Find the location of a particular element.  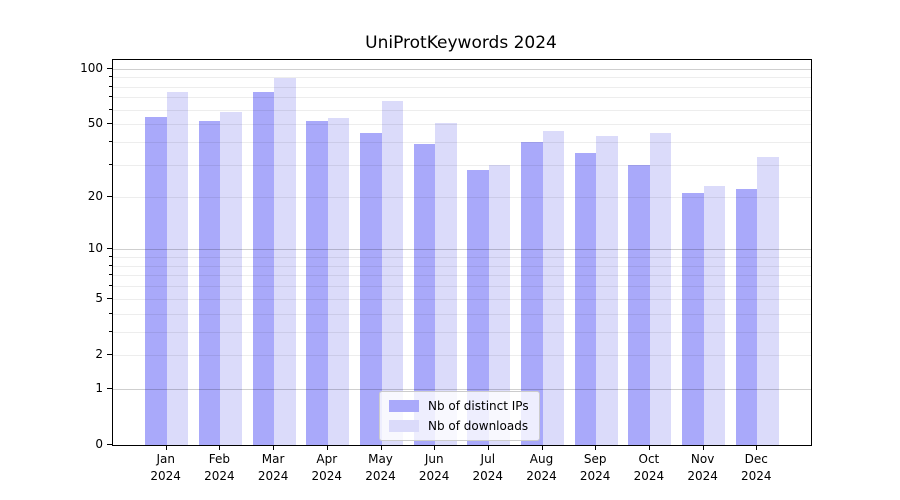

x-tick-label-oct: Oct 2024 is located at coordinates (649, 467).